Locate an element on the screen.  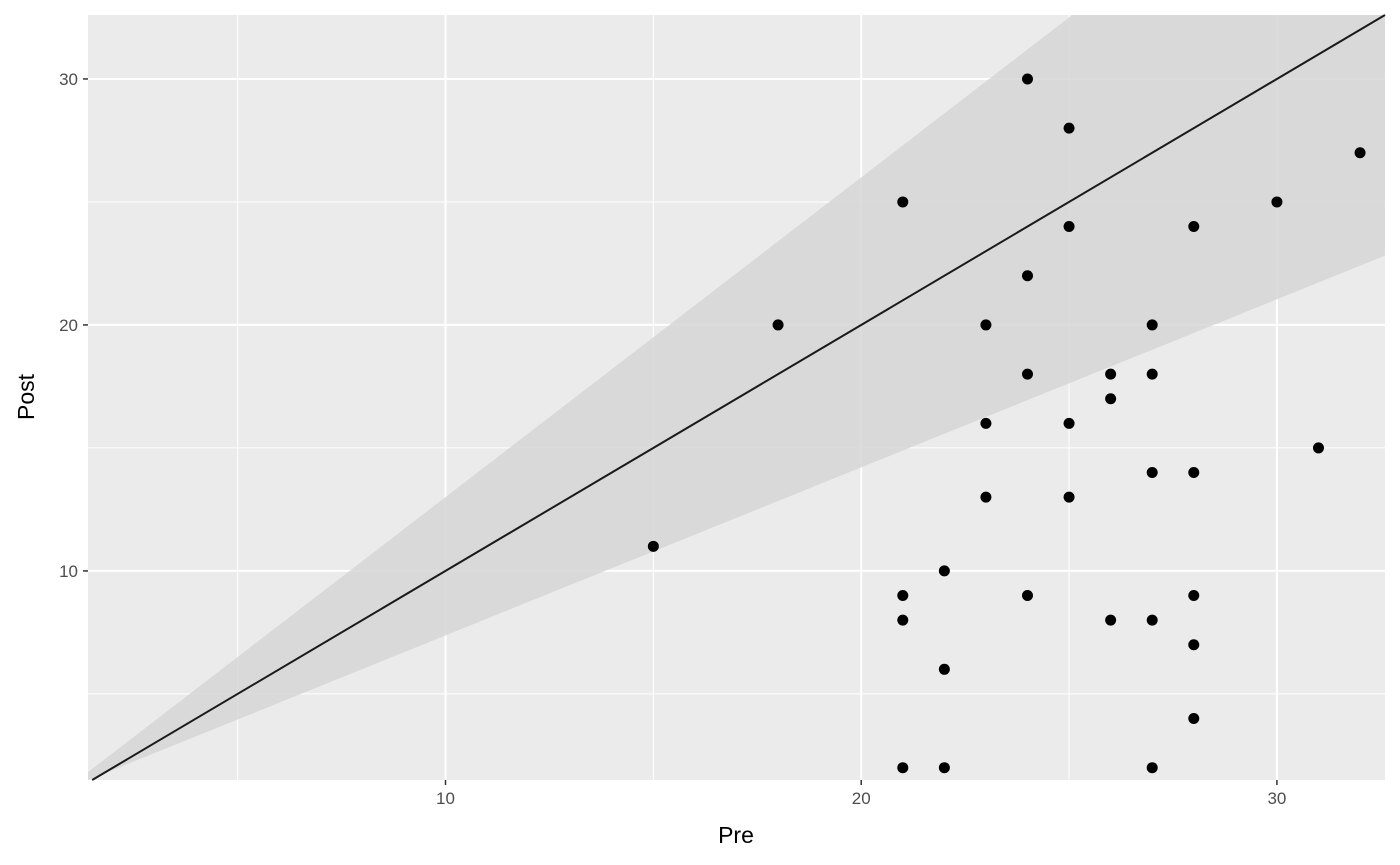
y-tick-label: 20 is located at coordinates (68, 325).